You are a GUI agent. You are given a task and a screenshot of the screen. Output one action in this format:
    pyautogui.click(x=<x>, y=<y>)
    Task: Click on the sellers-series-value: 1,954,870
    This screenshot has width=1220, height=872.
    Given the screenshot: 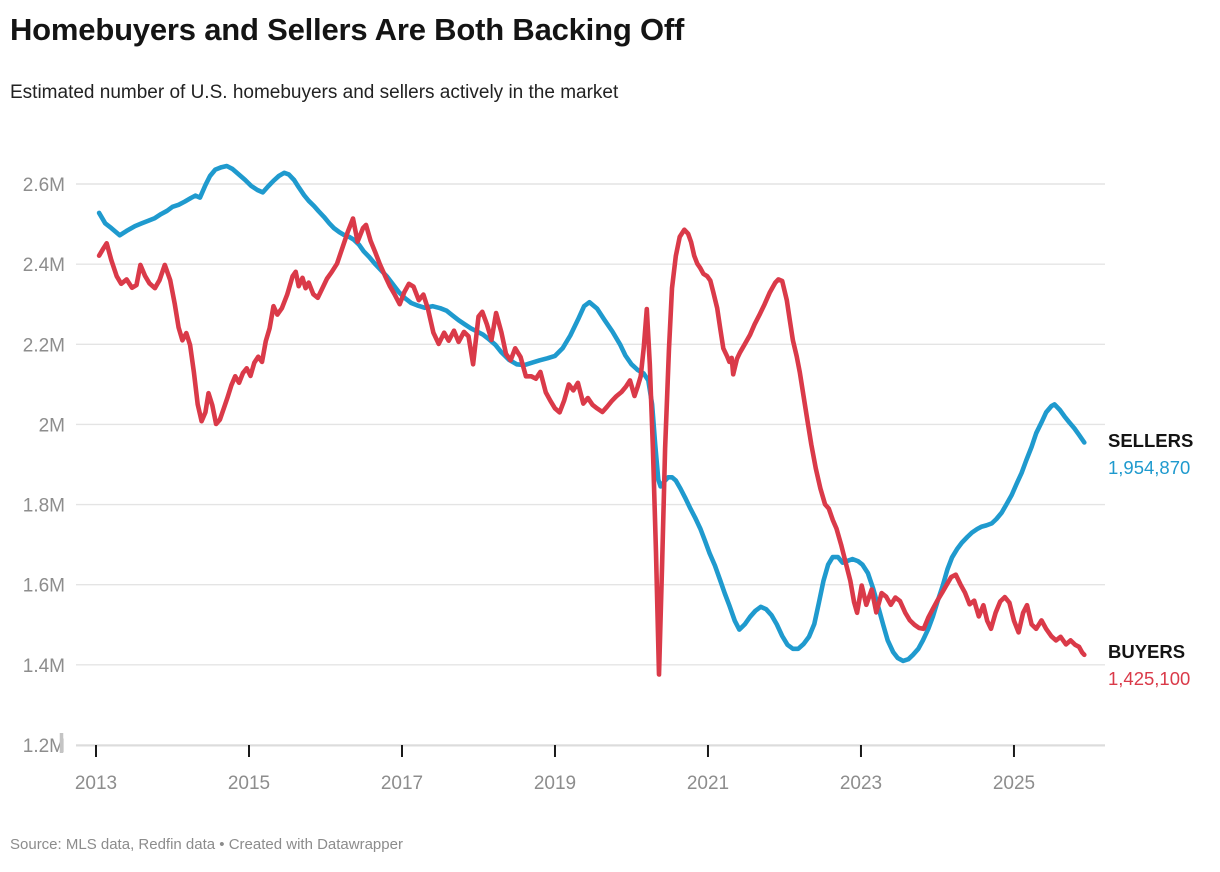 What is the action you would take?
    pyautogui.click(x=1149, y=467)
    